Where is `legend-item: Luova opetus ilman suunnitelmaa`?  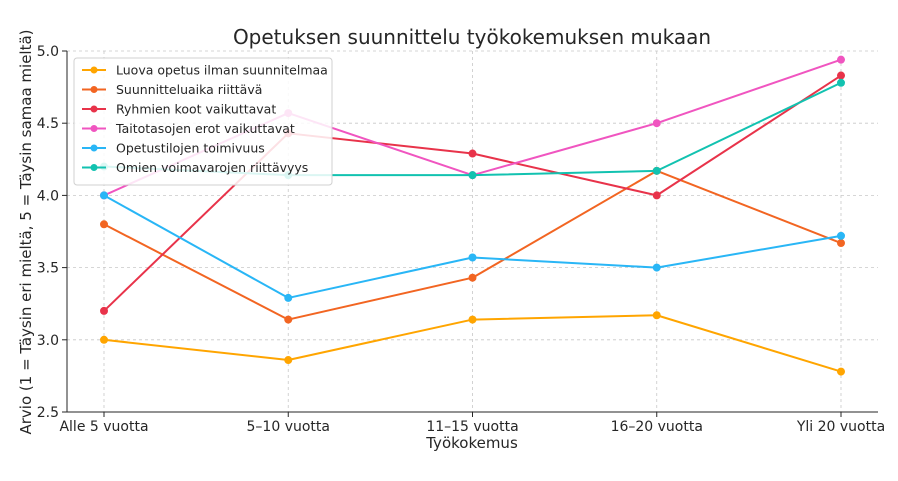
legend-item: Luova opetus ilman suunnitelmaa is located at coordinates (205, 70).